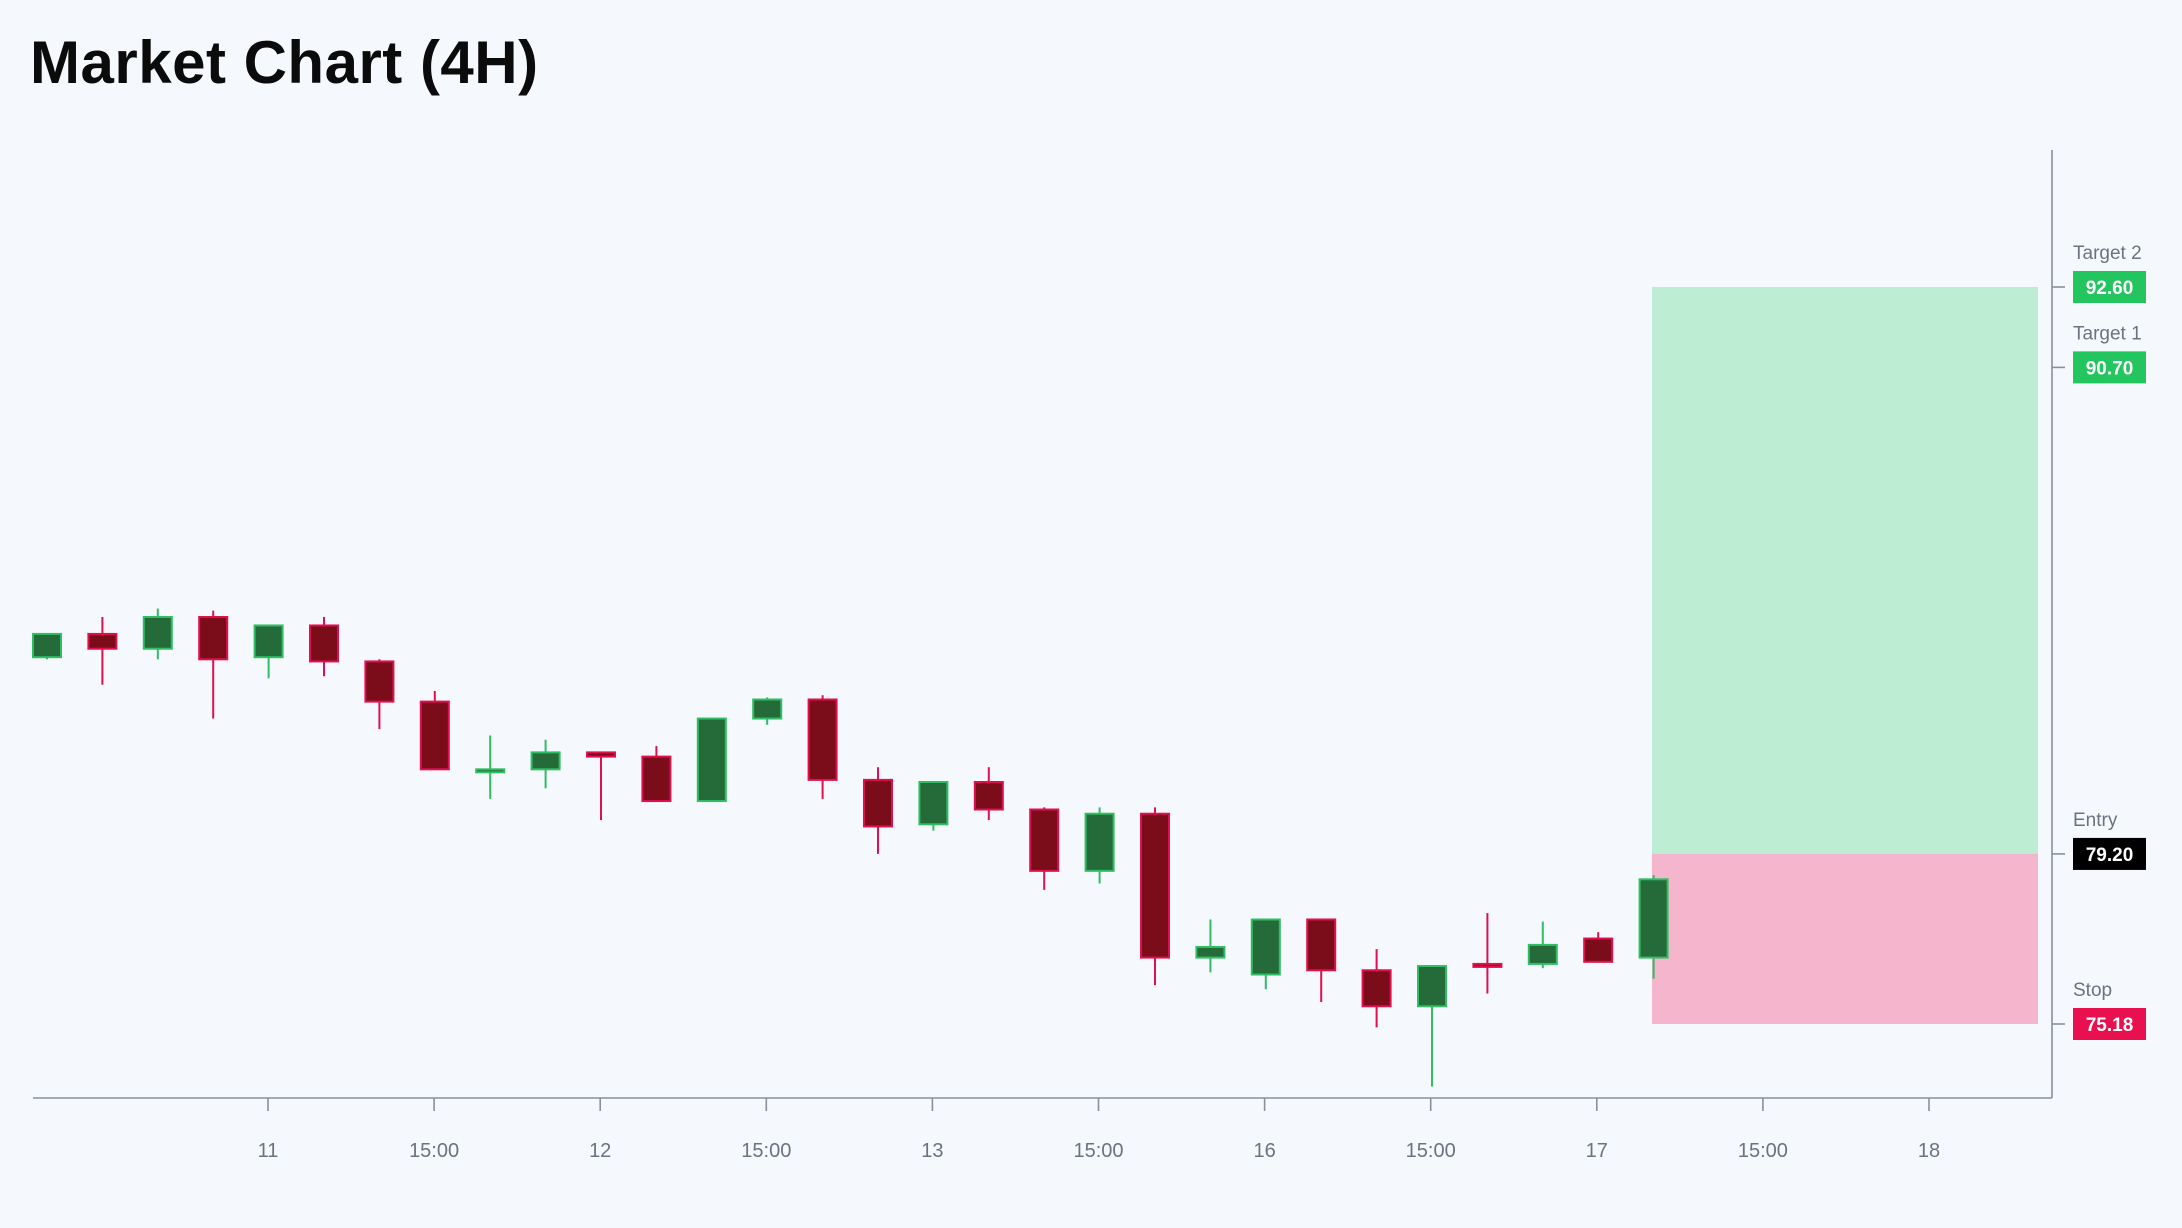  What do you see at coordinates (1099, 1130) in the screenshot?
I see `x-axis-ticks: 11 15:00 12 15:00 13 15:00 16 15:00 17 15:00 18` at bounding box center [1099, 1130].